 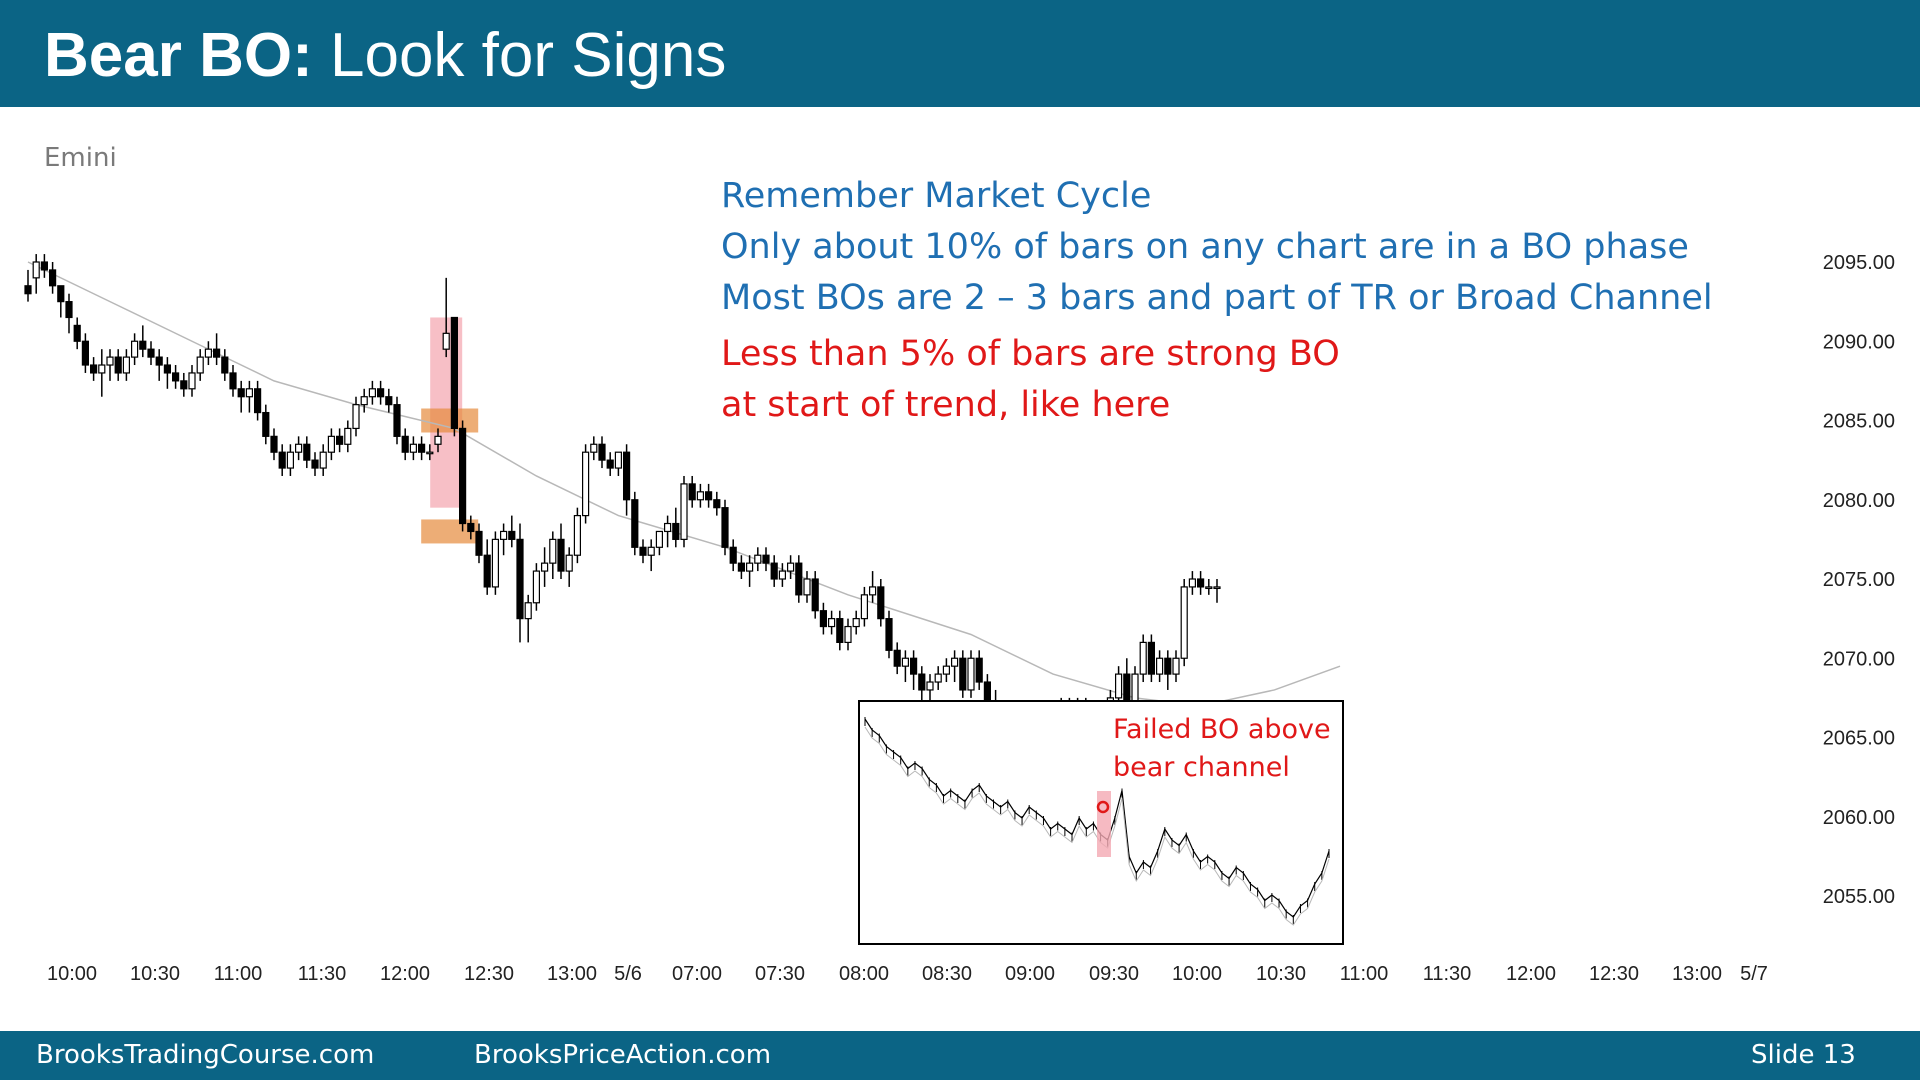 I want to click on y-tick-label: 2090.00, so click(x=1859, y=342).